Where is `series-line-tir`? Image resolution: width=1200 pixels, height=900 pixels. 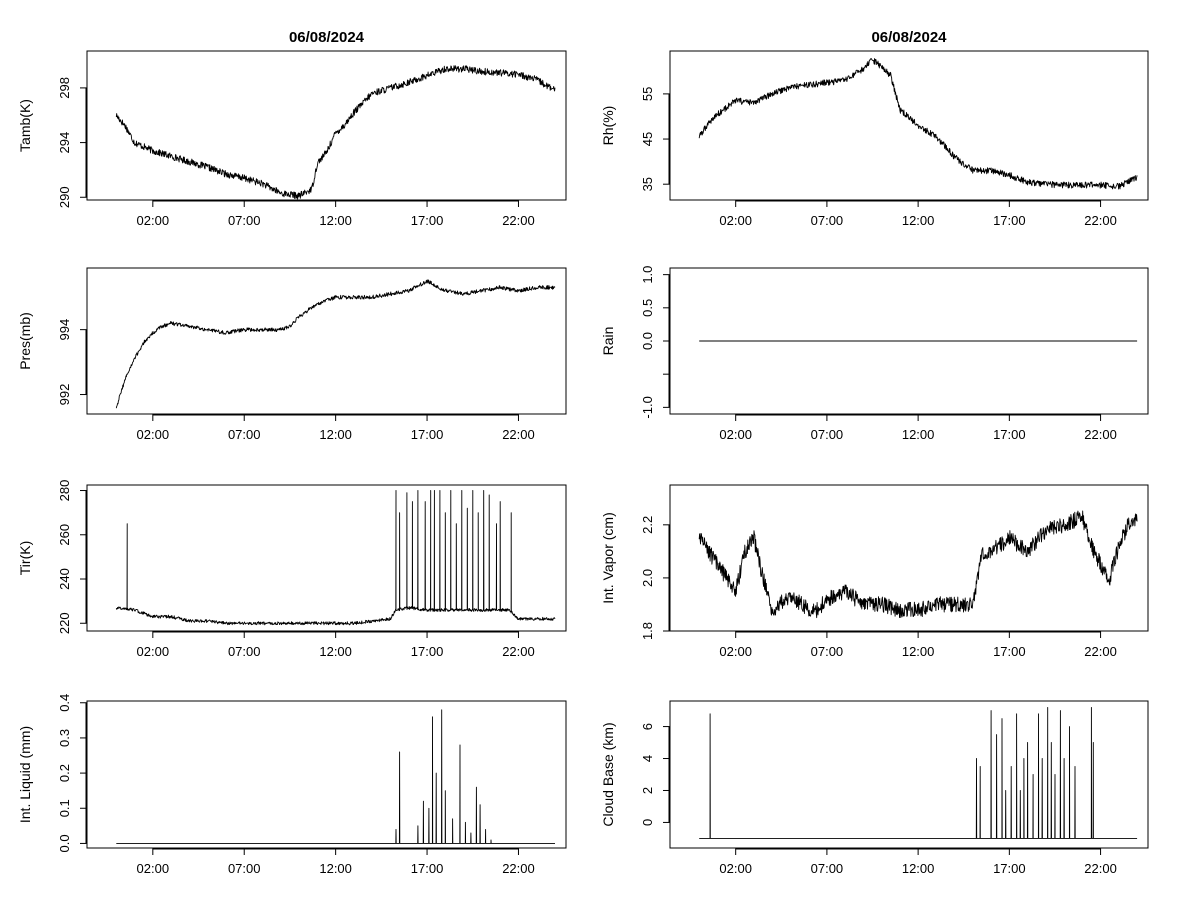
series-line-tir is located at coordinates (335, 558).